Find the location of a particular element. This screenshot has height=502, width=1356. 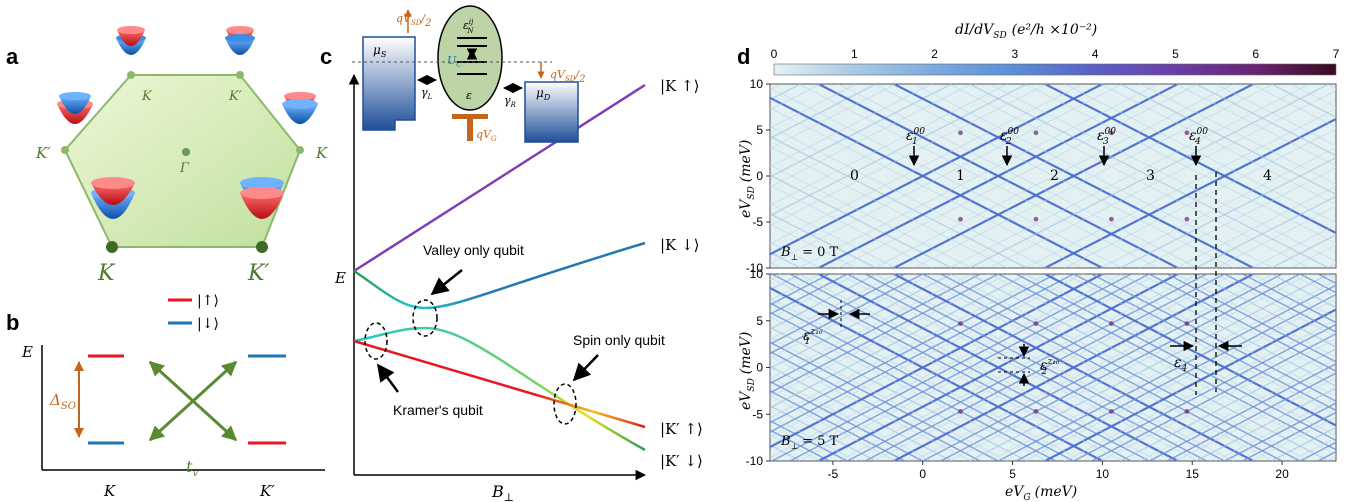

panel-b: b |↑⟩ |↓⟩ E ΔSO tv K K′ is located at coordinates (165, 396).